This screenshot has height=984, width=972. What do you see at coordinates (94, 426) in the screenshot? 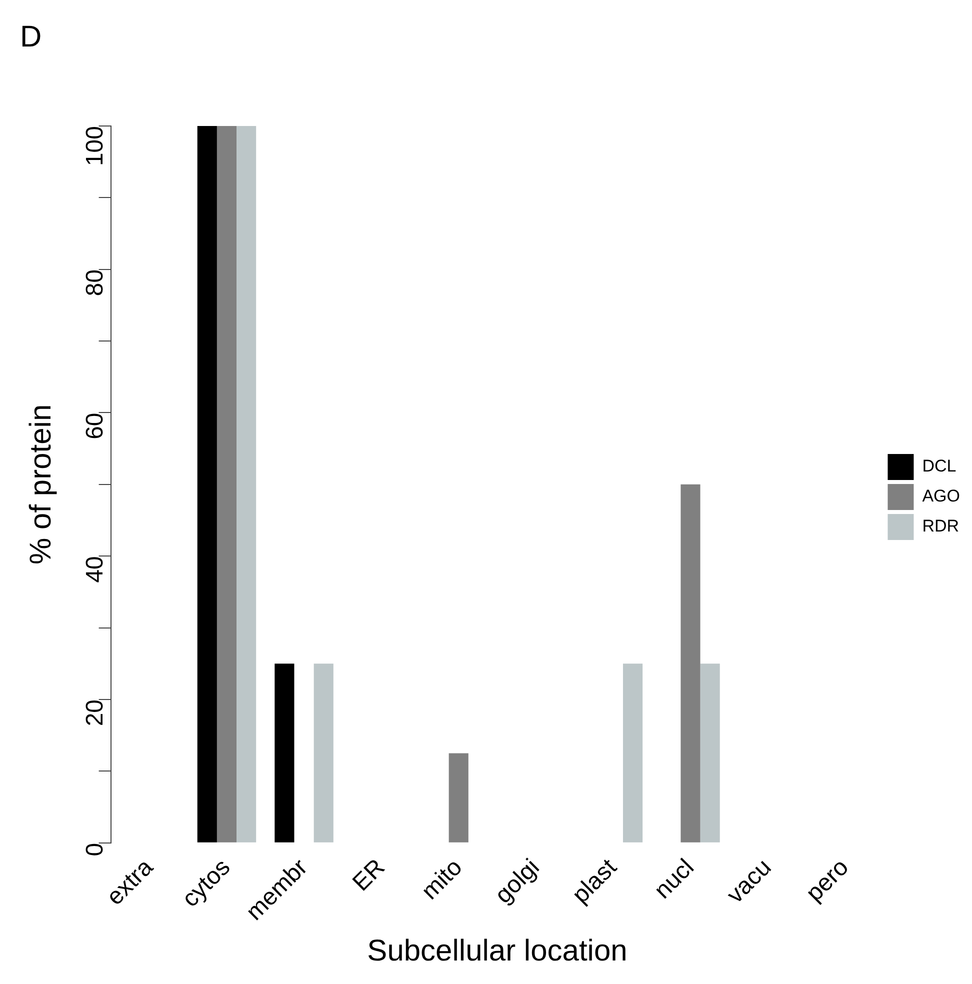
I see `y-tick-label: 60` at bounding box center [94, 426].